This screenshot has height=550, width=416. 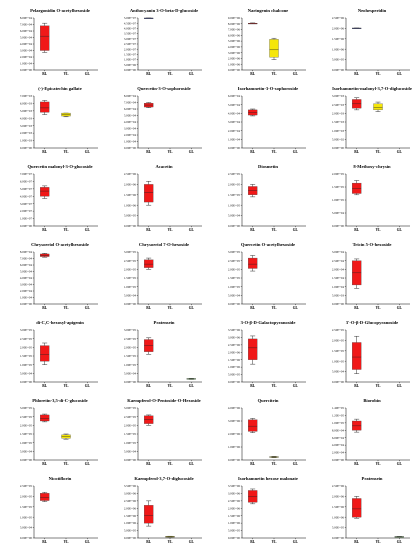 What do you see at coordinates (163, 88) in the screenshot?
I see `chart-title: Quercetin-3-O-sophoroside` at bounding box center [163, 88].